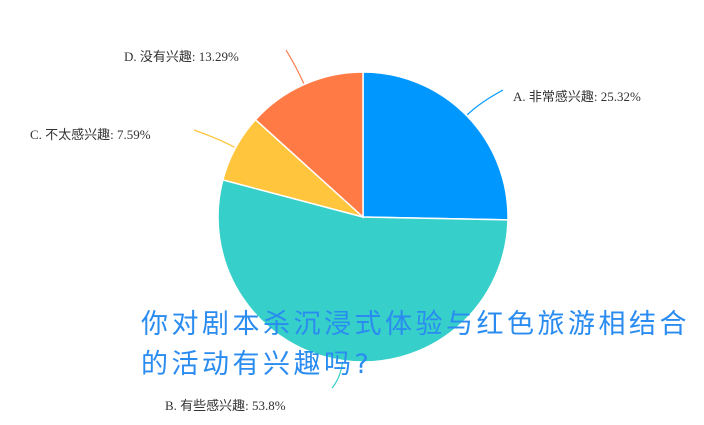 This screenshot has width=704, height=425. I want to click on slice-label-d: D. 没有兴趣: 13.29%, so click(181, 56).